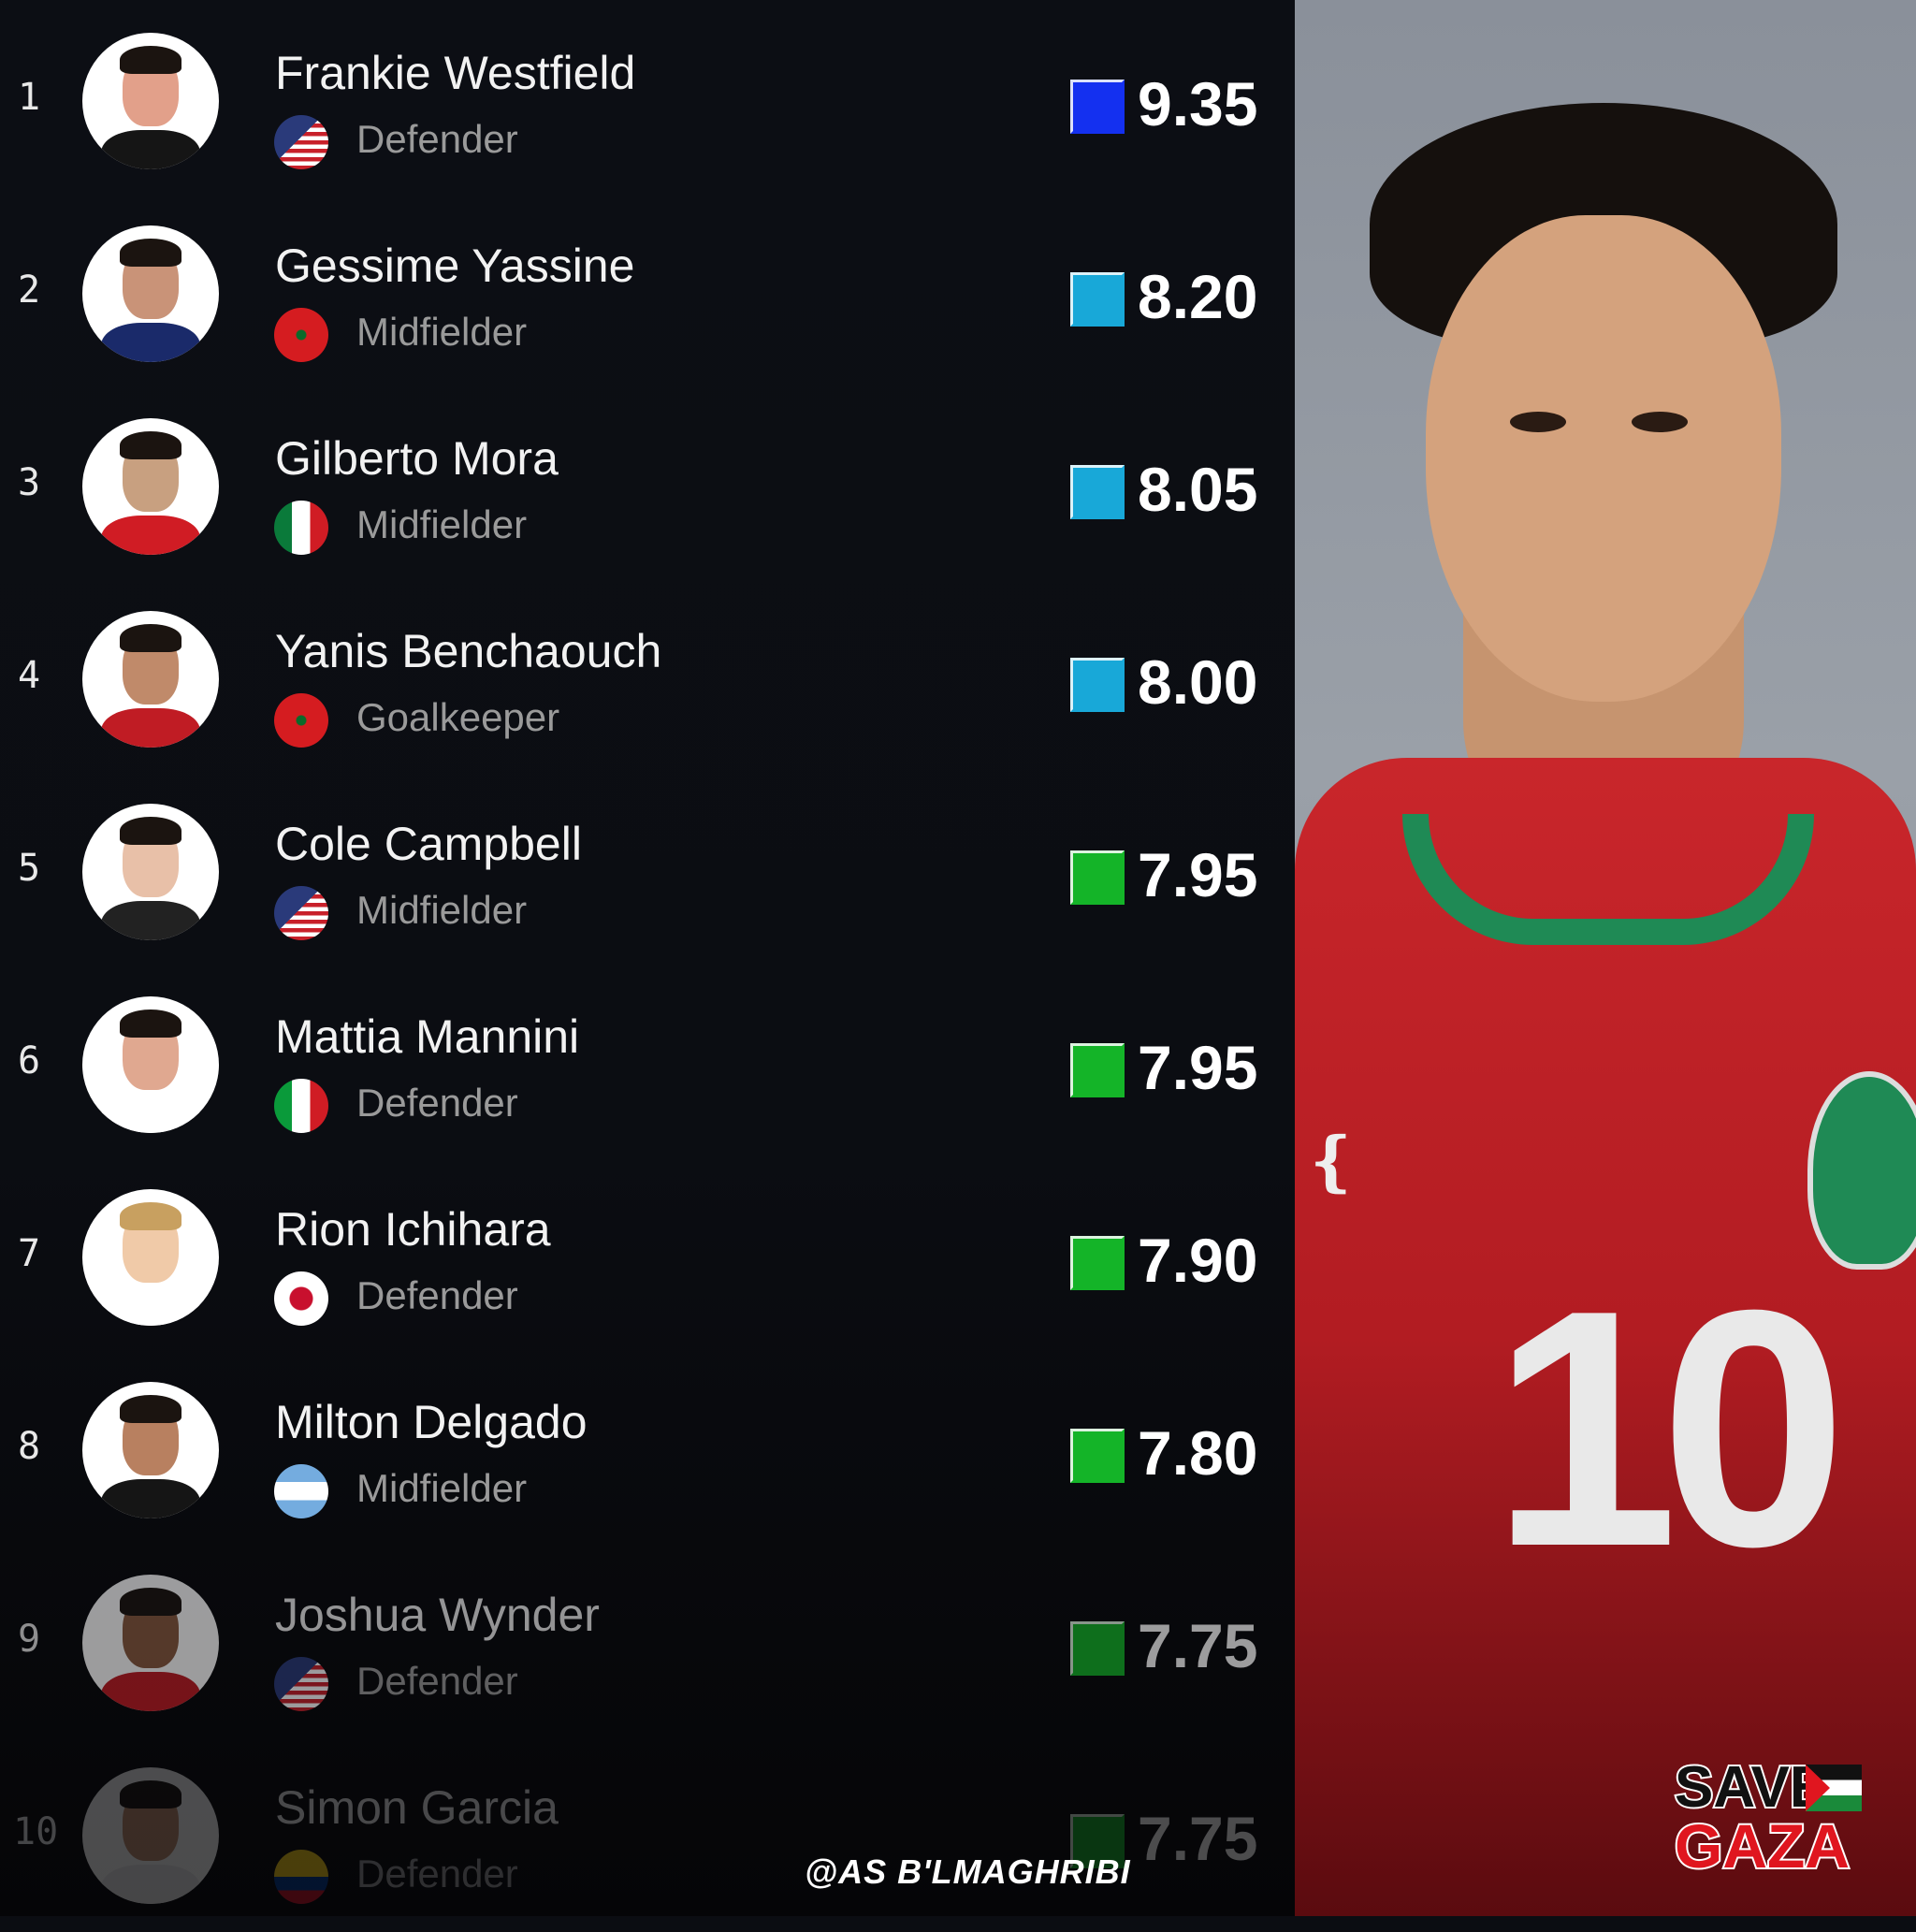 This screenshot has height=1932, width=1916. What do you see at coordinates (437, 1615) in the screenshot?
I see `player-name: Joshua Wynder` at bounding box center [437, 1615].